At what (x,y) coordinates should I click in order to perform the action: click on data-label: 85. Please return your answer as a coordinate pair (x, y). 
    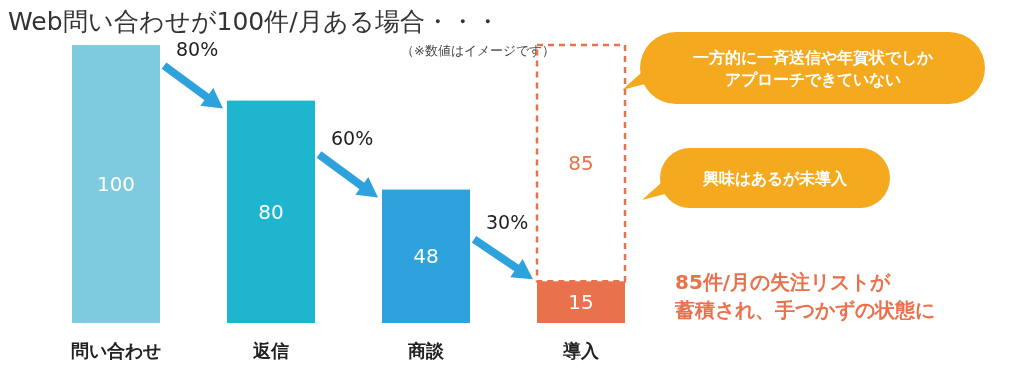
    Looking at the image, I should click on (581, 163).